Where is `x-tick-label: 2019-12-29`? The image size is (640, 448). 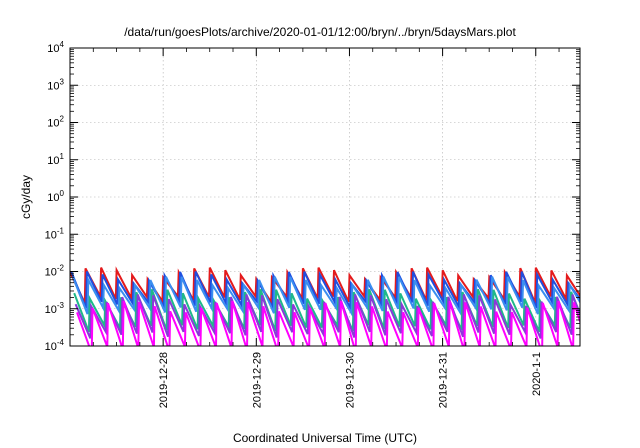 x-tick-label: 2019-12-29 is located at coordinates (257, 380).